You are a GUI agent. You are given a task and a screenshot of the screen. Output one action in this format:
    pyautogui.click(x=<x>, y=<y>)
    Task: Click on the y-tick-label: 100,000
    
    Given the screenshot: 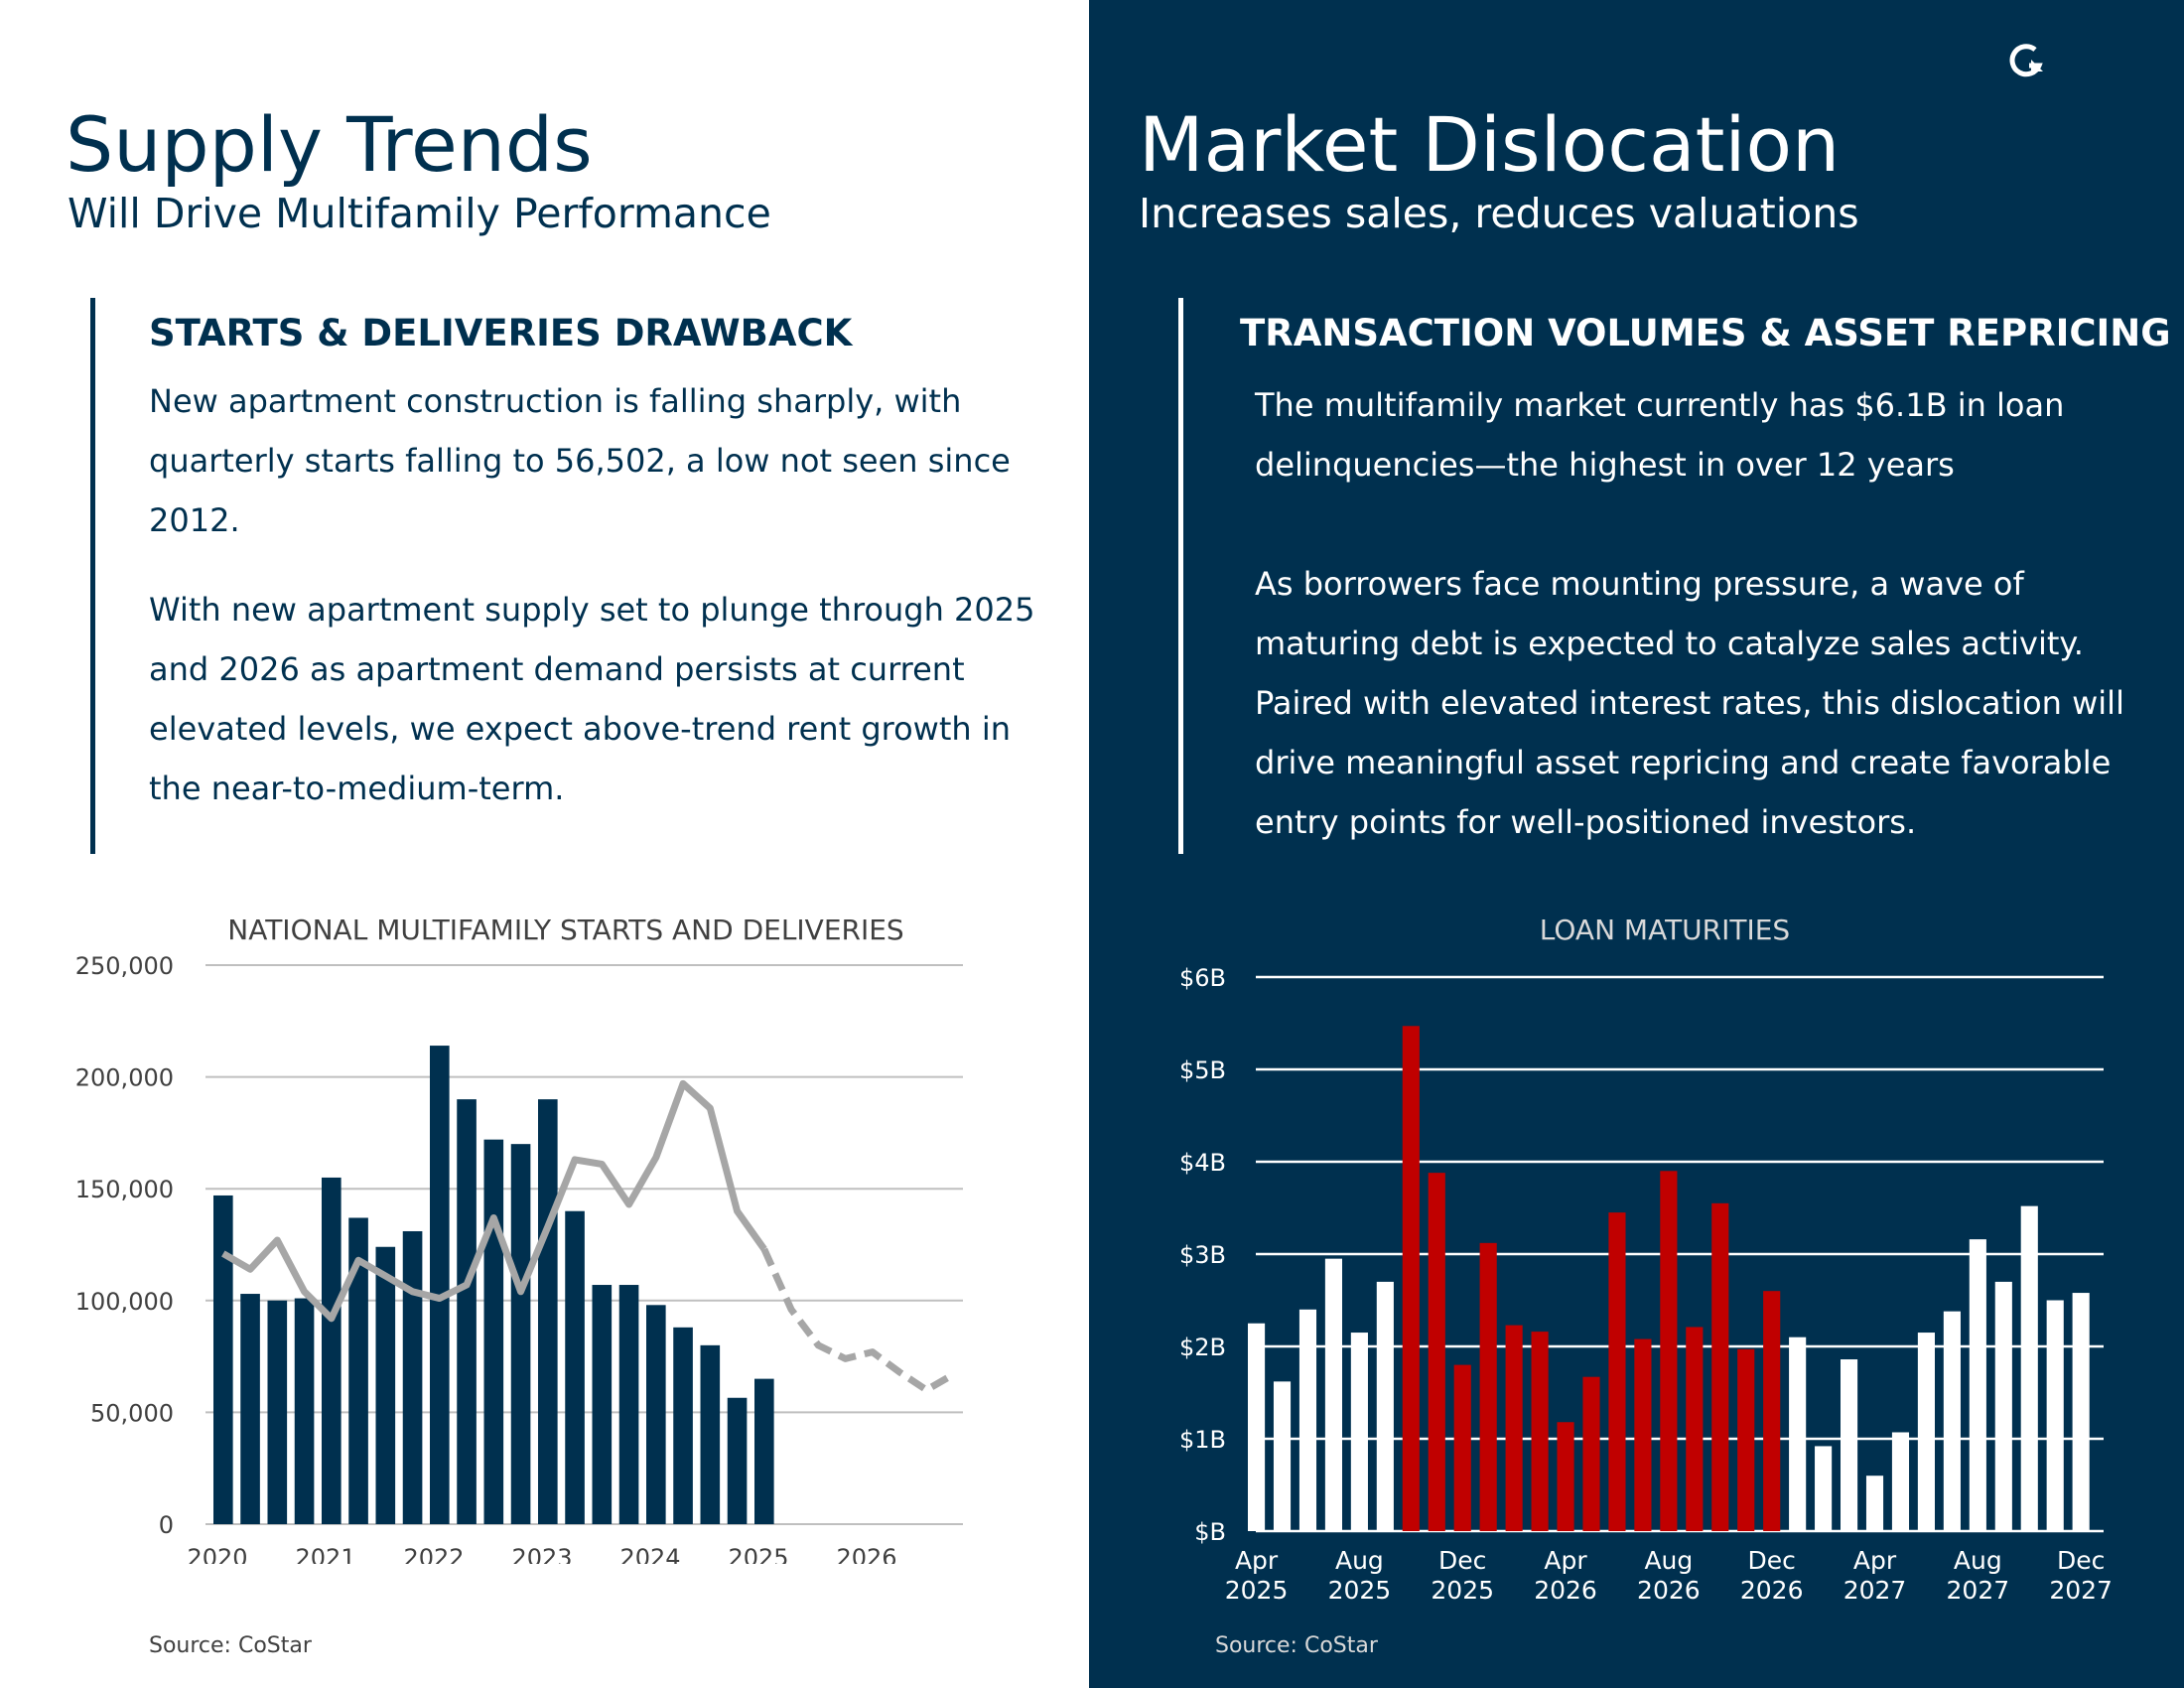 What is the action you would take?
    pyautogui.click(x=124, y=1302)
    